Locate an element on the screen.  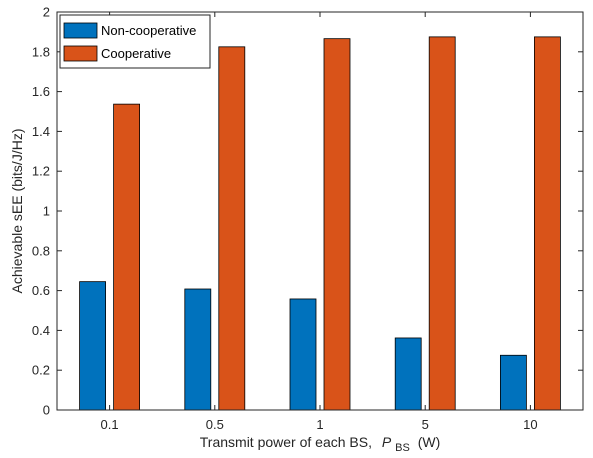
x-axis-label-prefix: Transmit power of each BS, is located at coordinates (286, 442).